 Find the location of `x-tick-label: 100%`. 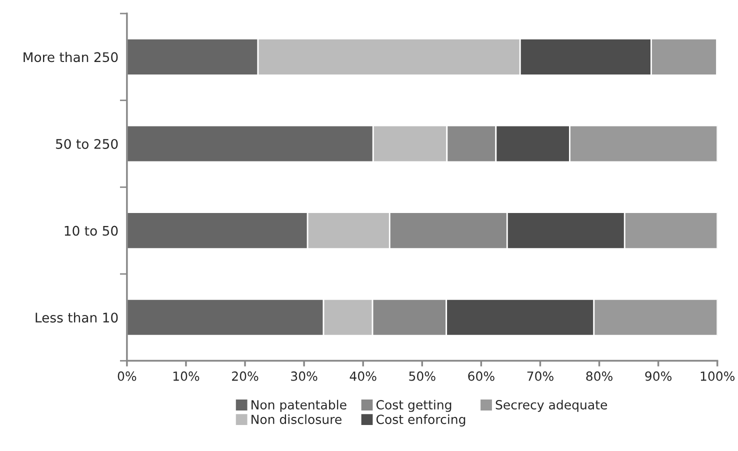

x-tick-label: 100% is located at coordinates (717, 376).